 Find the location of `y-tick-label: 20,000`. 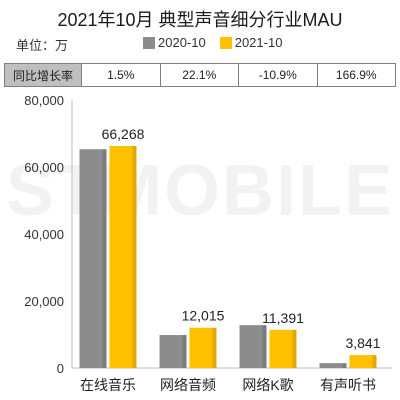

y-tick-label: 20,000 is located at coordinates (44, 301).